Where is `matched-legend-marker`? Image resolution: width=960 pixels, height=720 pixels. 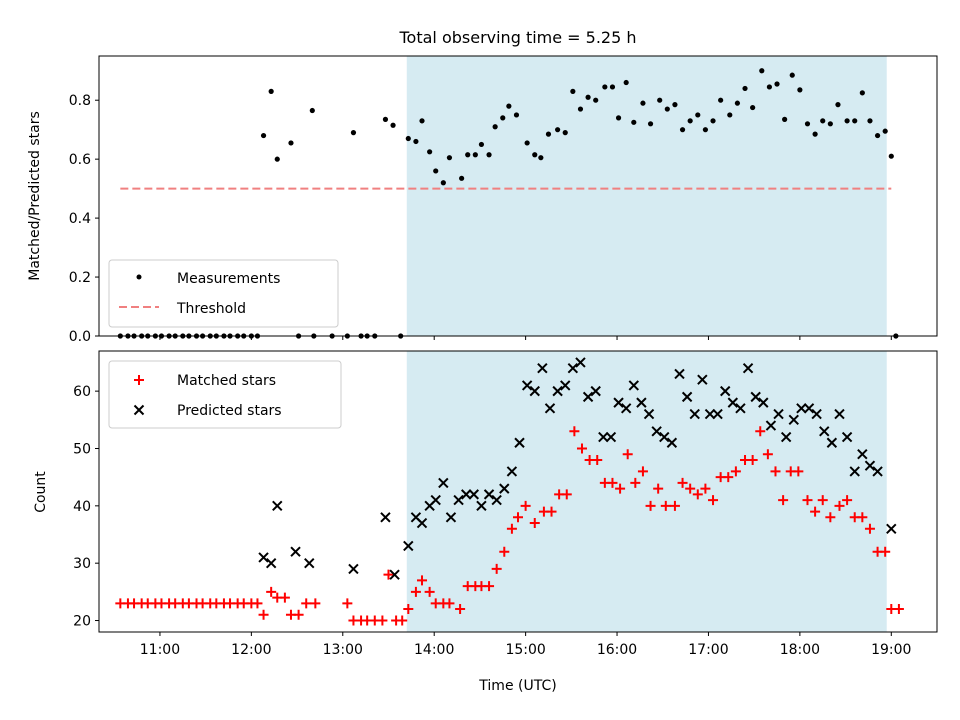
matched-legend-marker is located at coordinates (139, 380).